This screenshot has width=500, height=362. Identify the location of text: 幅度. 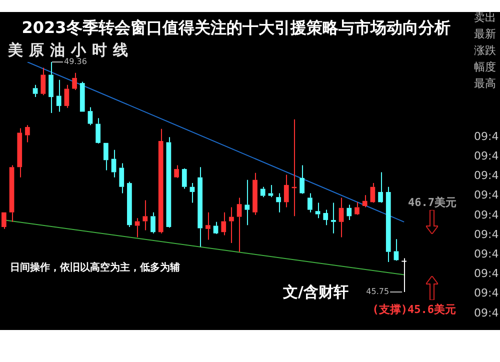
(485, 67).